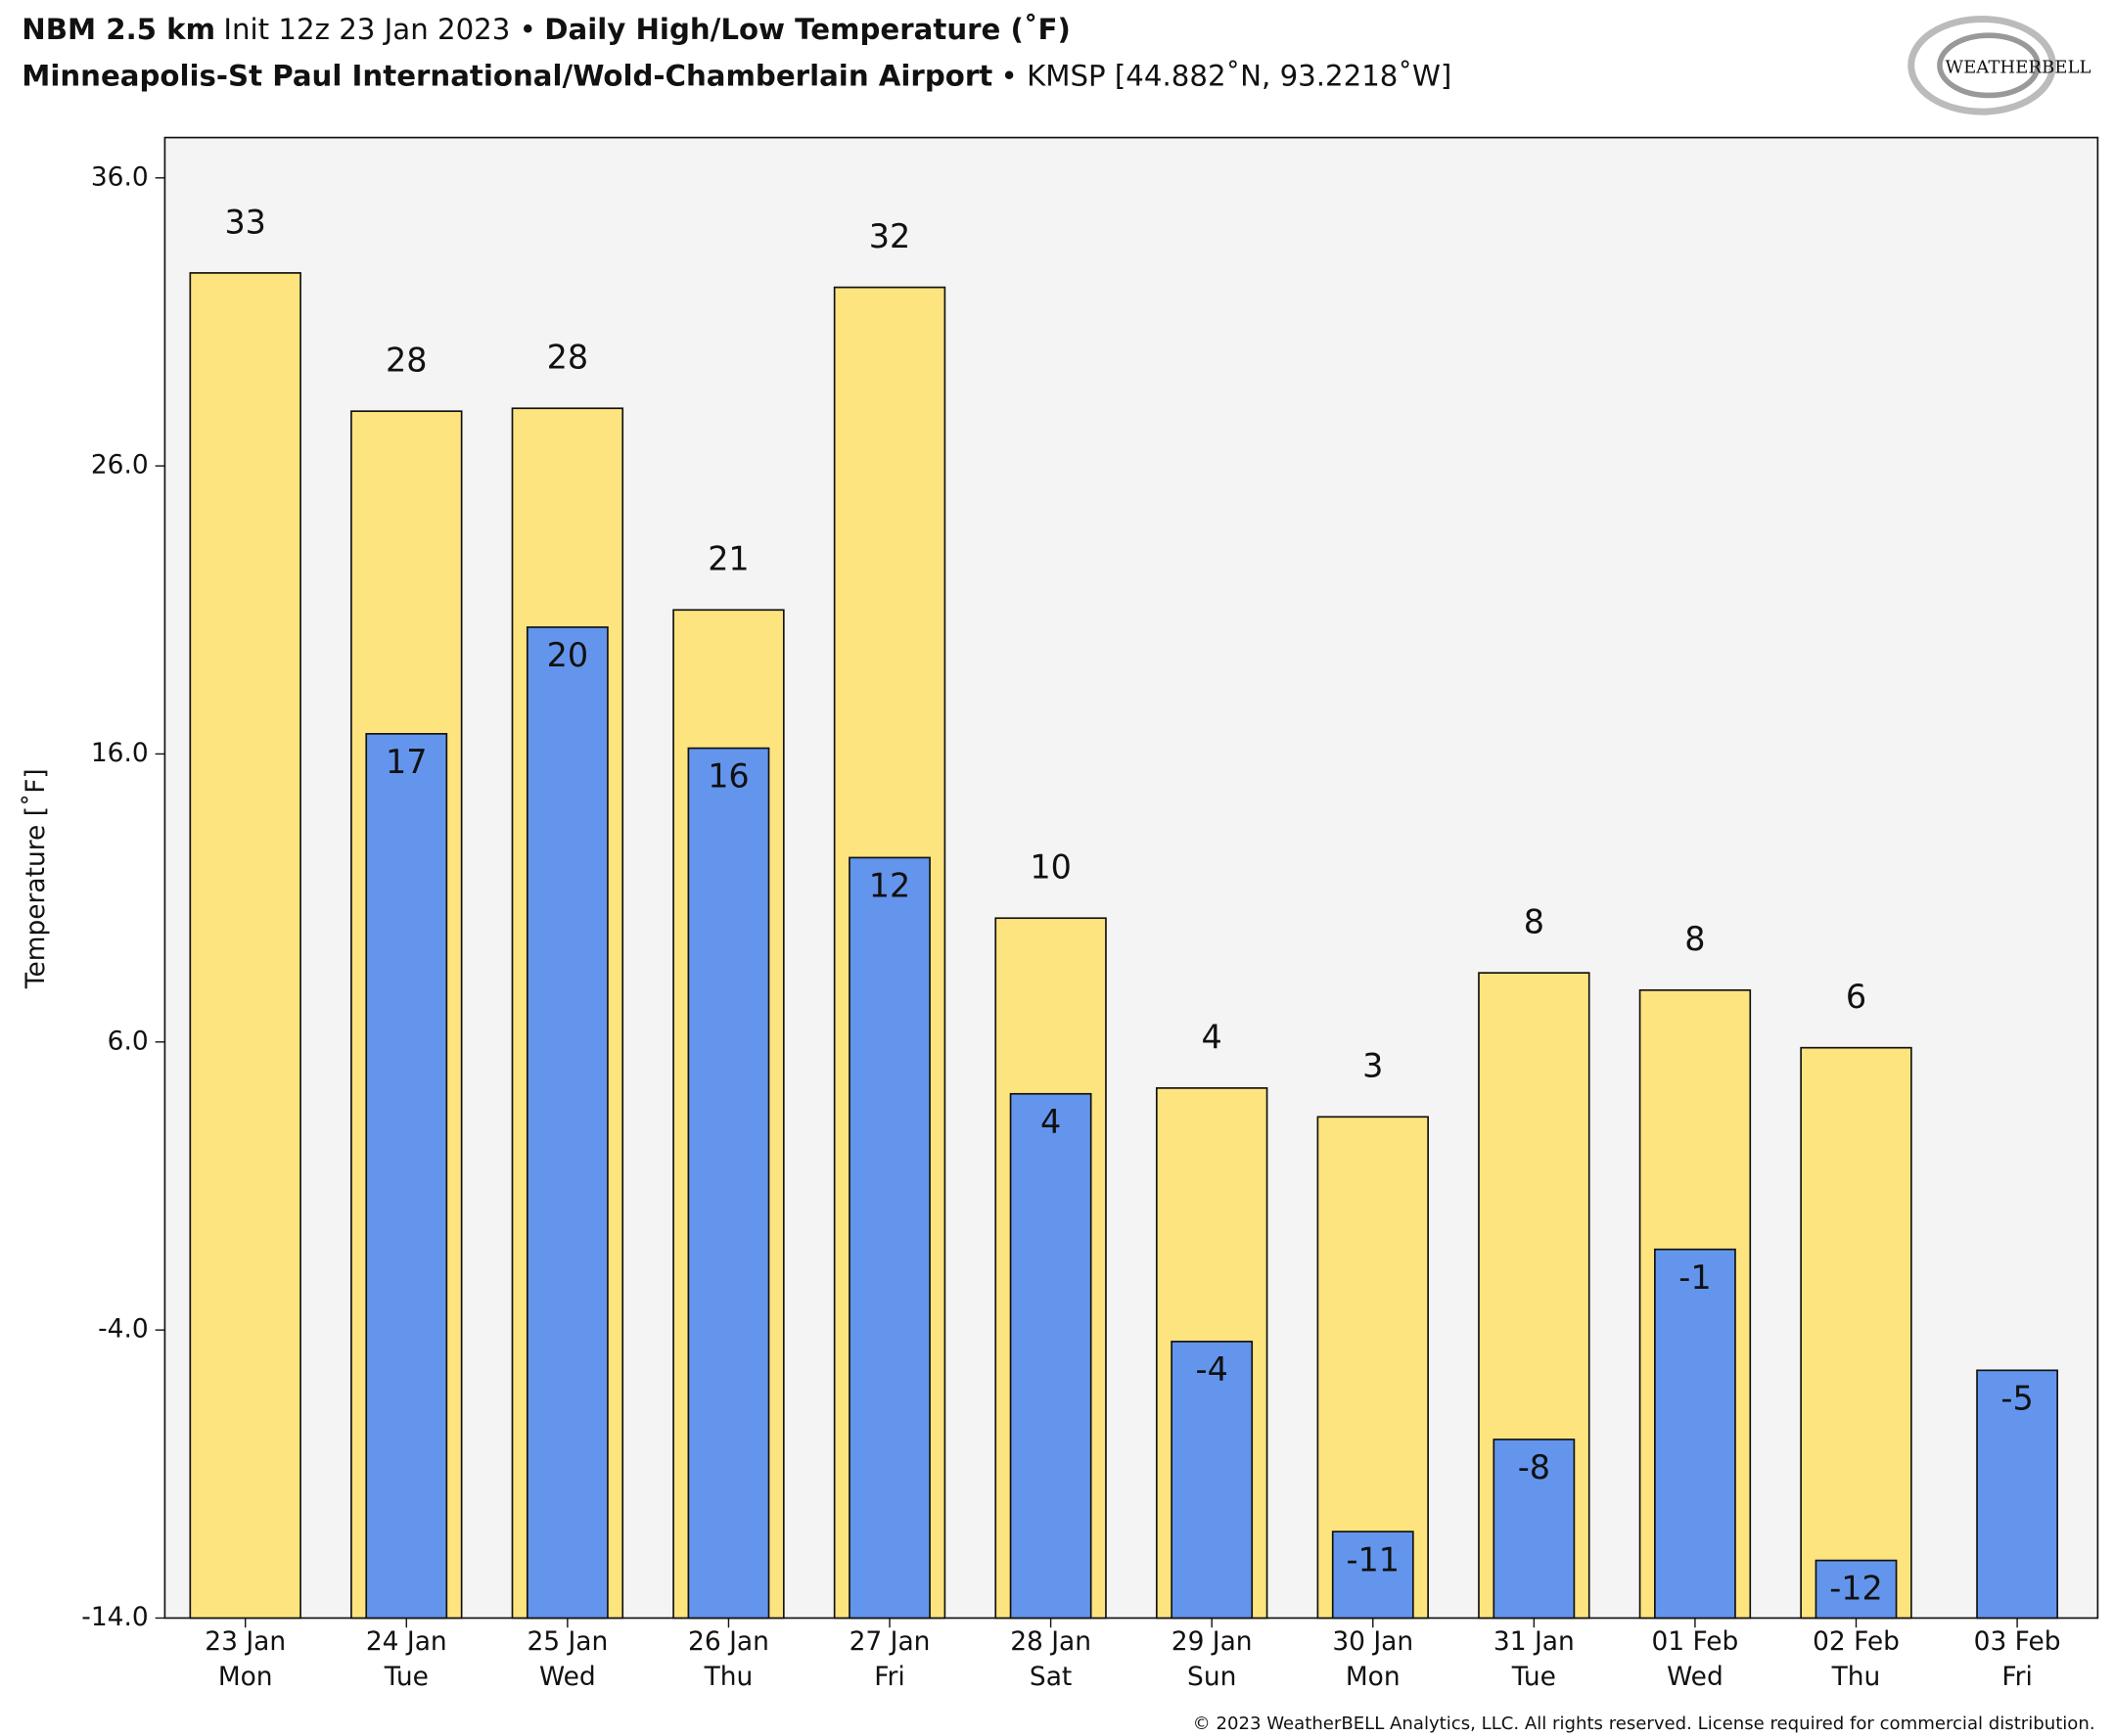  I want to click on value-label: -8, so click(1534, 1467).